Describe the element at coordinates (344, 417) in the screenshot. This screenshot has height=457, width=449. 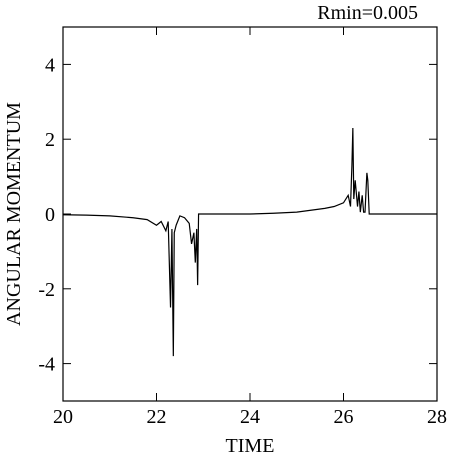
I see `x-tick-label: 26` at that location.